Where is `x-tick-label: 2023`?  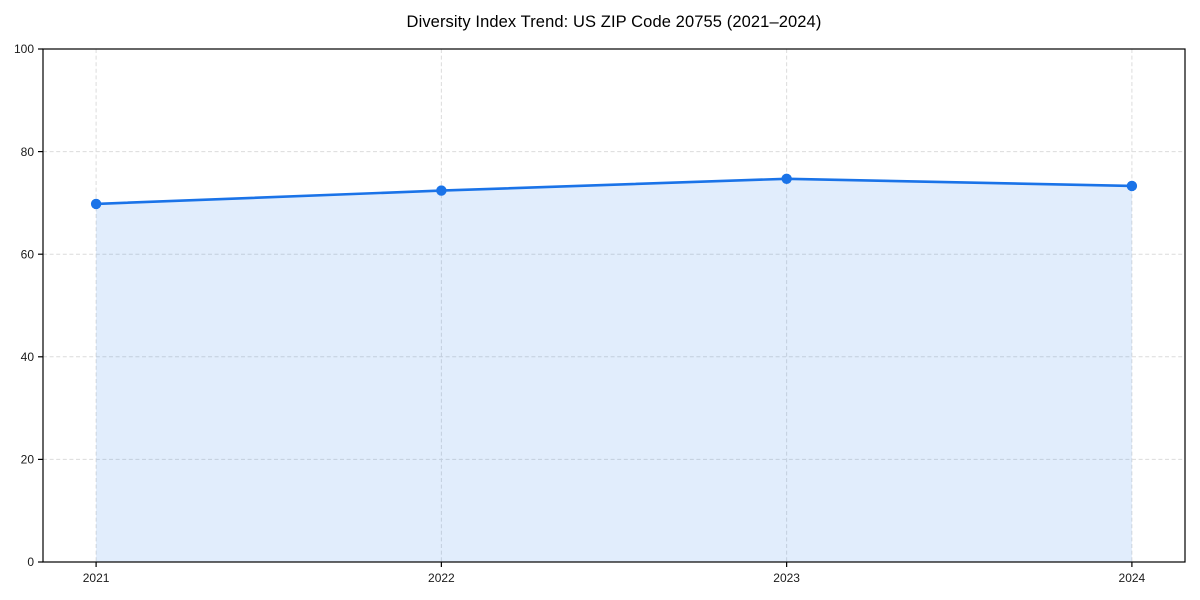
x-tick-label: 2023 is located at coordinates (786, 578).